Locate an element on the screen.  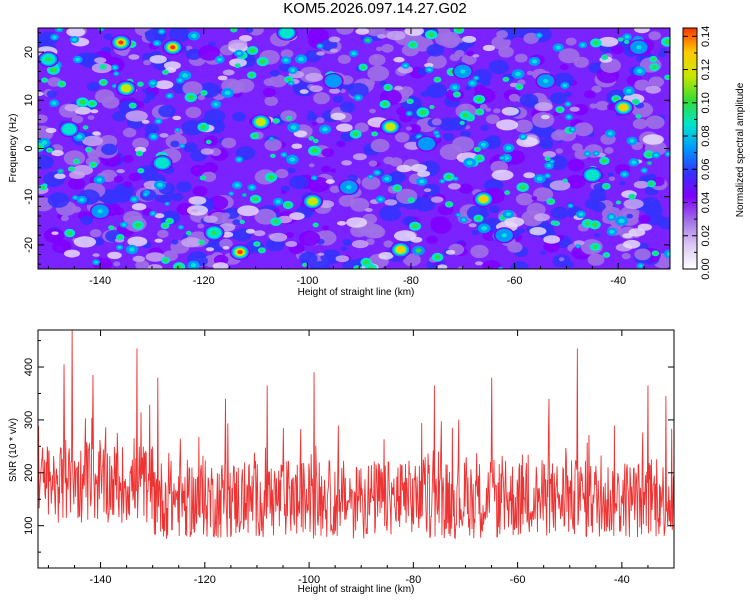
x-tick-label: -140 is located at coordinates (100, 281).